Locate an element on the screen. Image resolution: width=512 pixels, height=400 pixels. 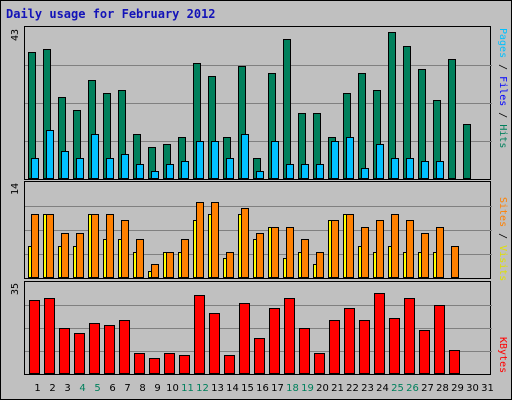
day-label-12: 12 is located at coordinates (202, 388).